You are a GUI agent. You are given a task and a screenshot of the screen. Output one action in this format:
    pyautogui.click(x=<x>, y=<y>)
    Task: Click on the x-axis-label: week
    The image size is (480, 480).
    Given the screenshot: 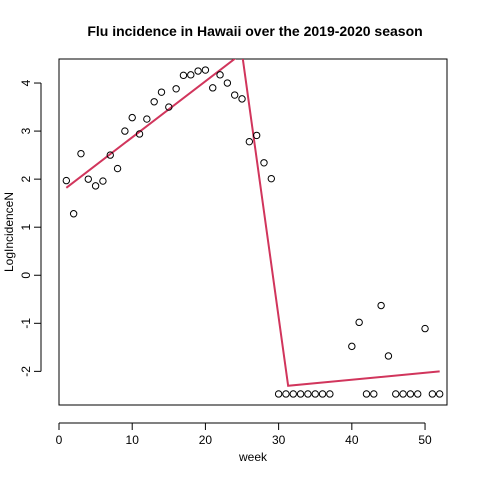 What is the action you would take?
    pyautogui.click(x=253, y=457)
    